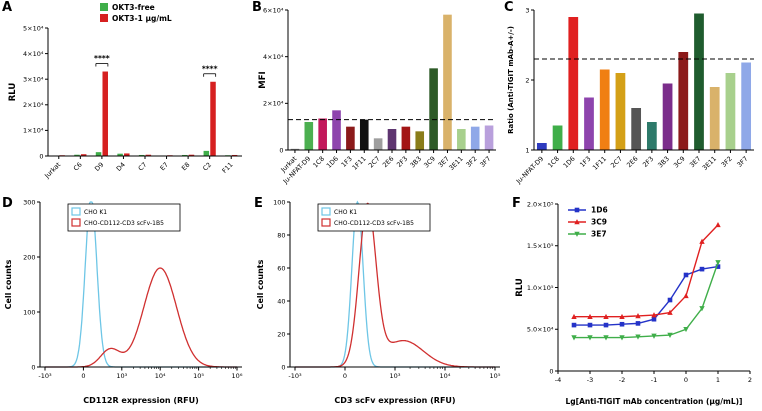 Image resolution: width=762 pixels, height=411 pixels. I want to click on svg-text: 1.0×10⁵, so click(540, 288).